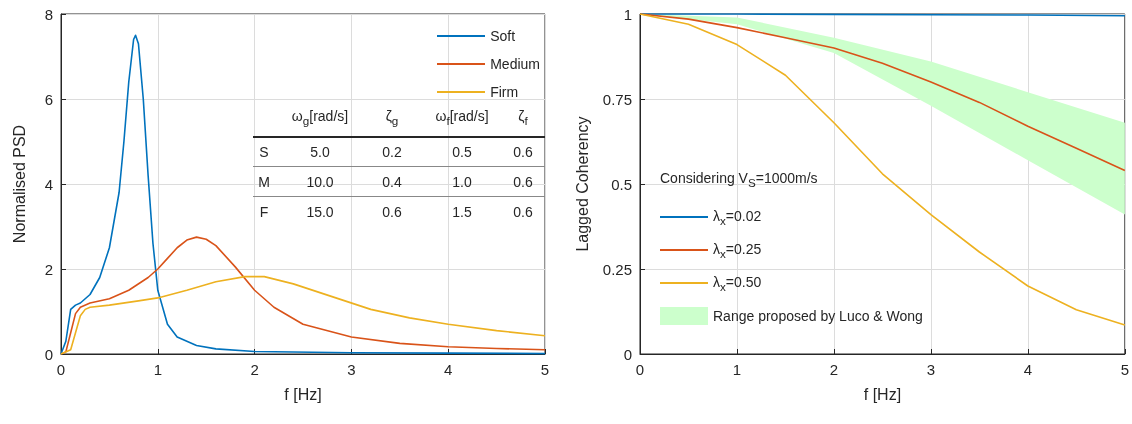  Describe the element at coordinates (264, 212) in the screenshot. I see `annotation: F` at that location.